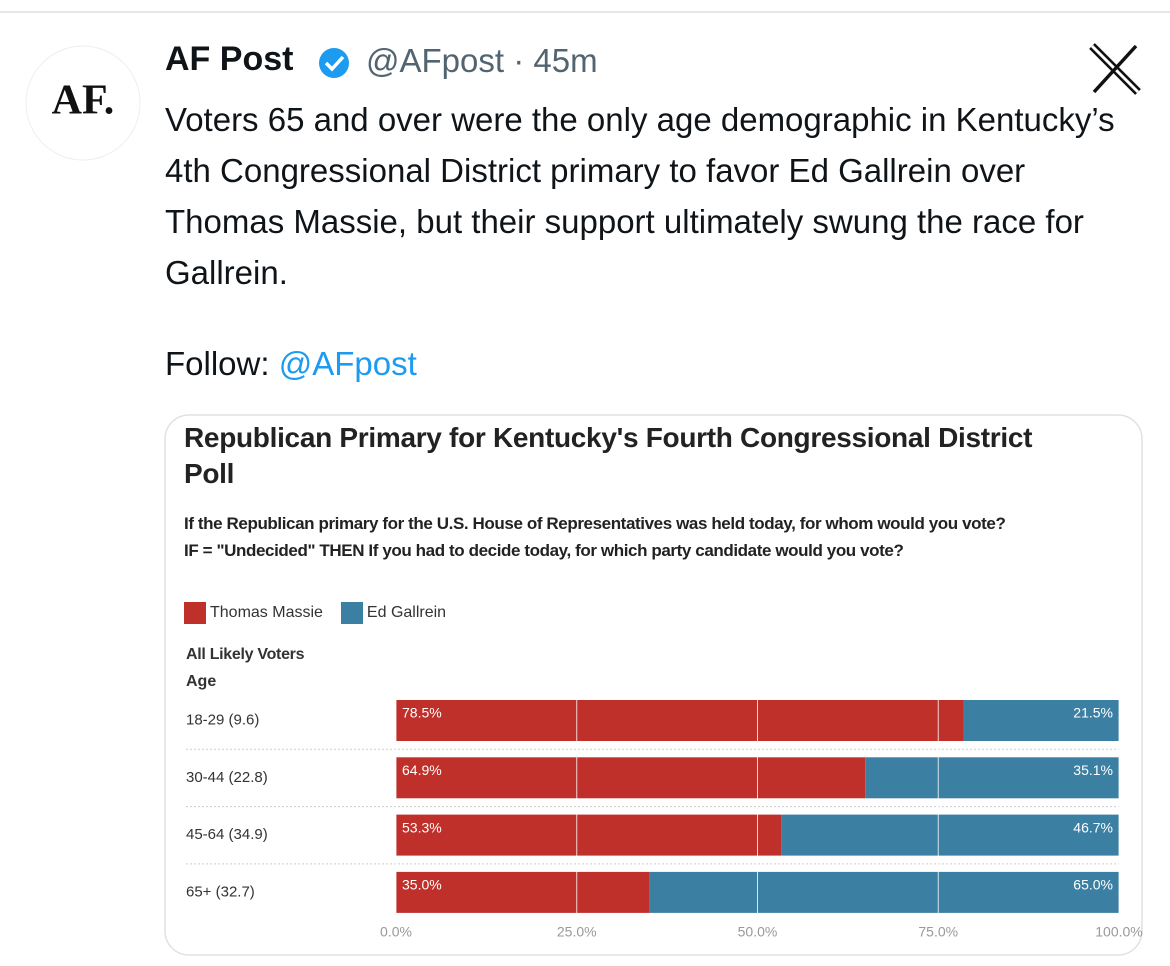  I want to click on x-tick-label: 50.0%, so click(758, 932).